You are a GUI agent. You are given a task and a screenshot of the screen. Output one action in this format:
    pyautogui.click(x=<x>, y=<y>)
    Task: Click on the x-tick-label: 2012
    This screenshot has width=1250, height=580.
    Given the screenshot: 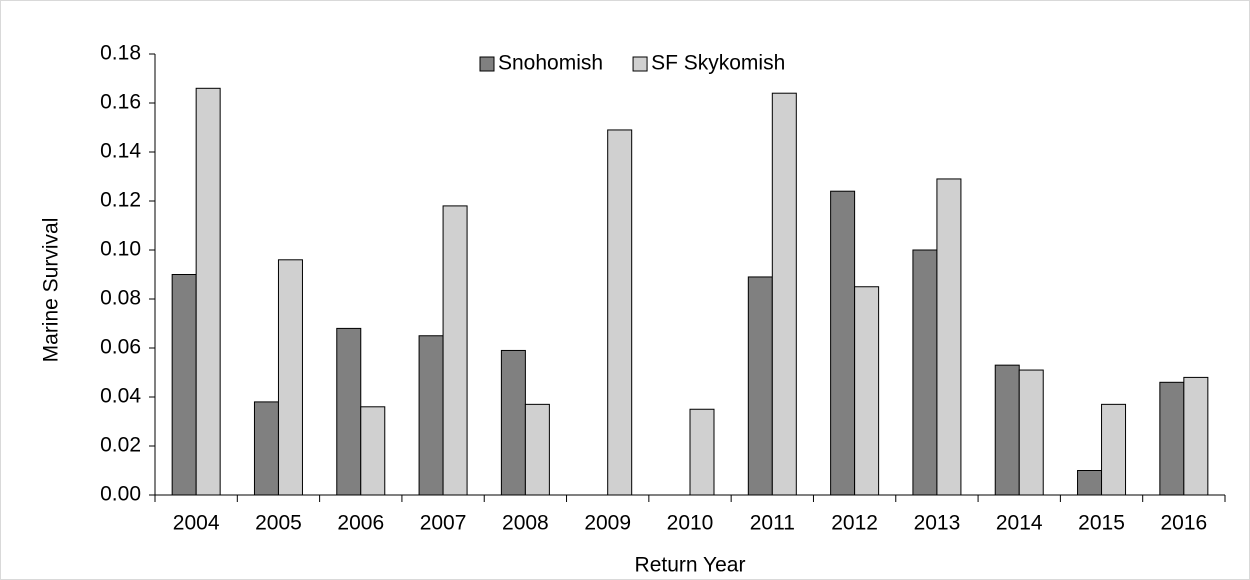 What is the action you would take?
    pyautogui.click(x=854, y=523)
    